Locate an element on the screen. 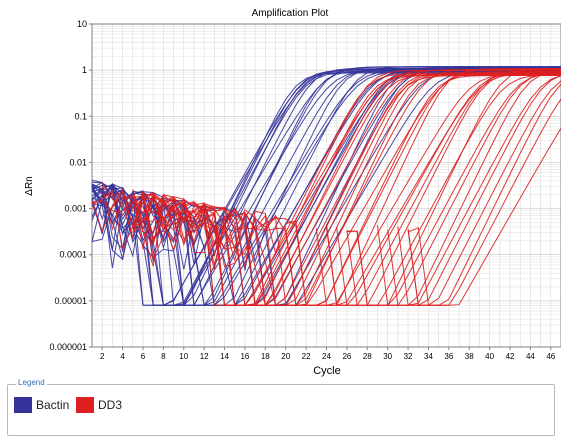 Image resolution: width=561 pixels, height=439 pixels. x-tick-label: 12 is located at coordinates (204, 356).